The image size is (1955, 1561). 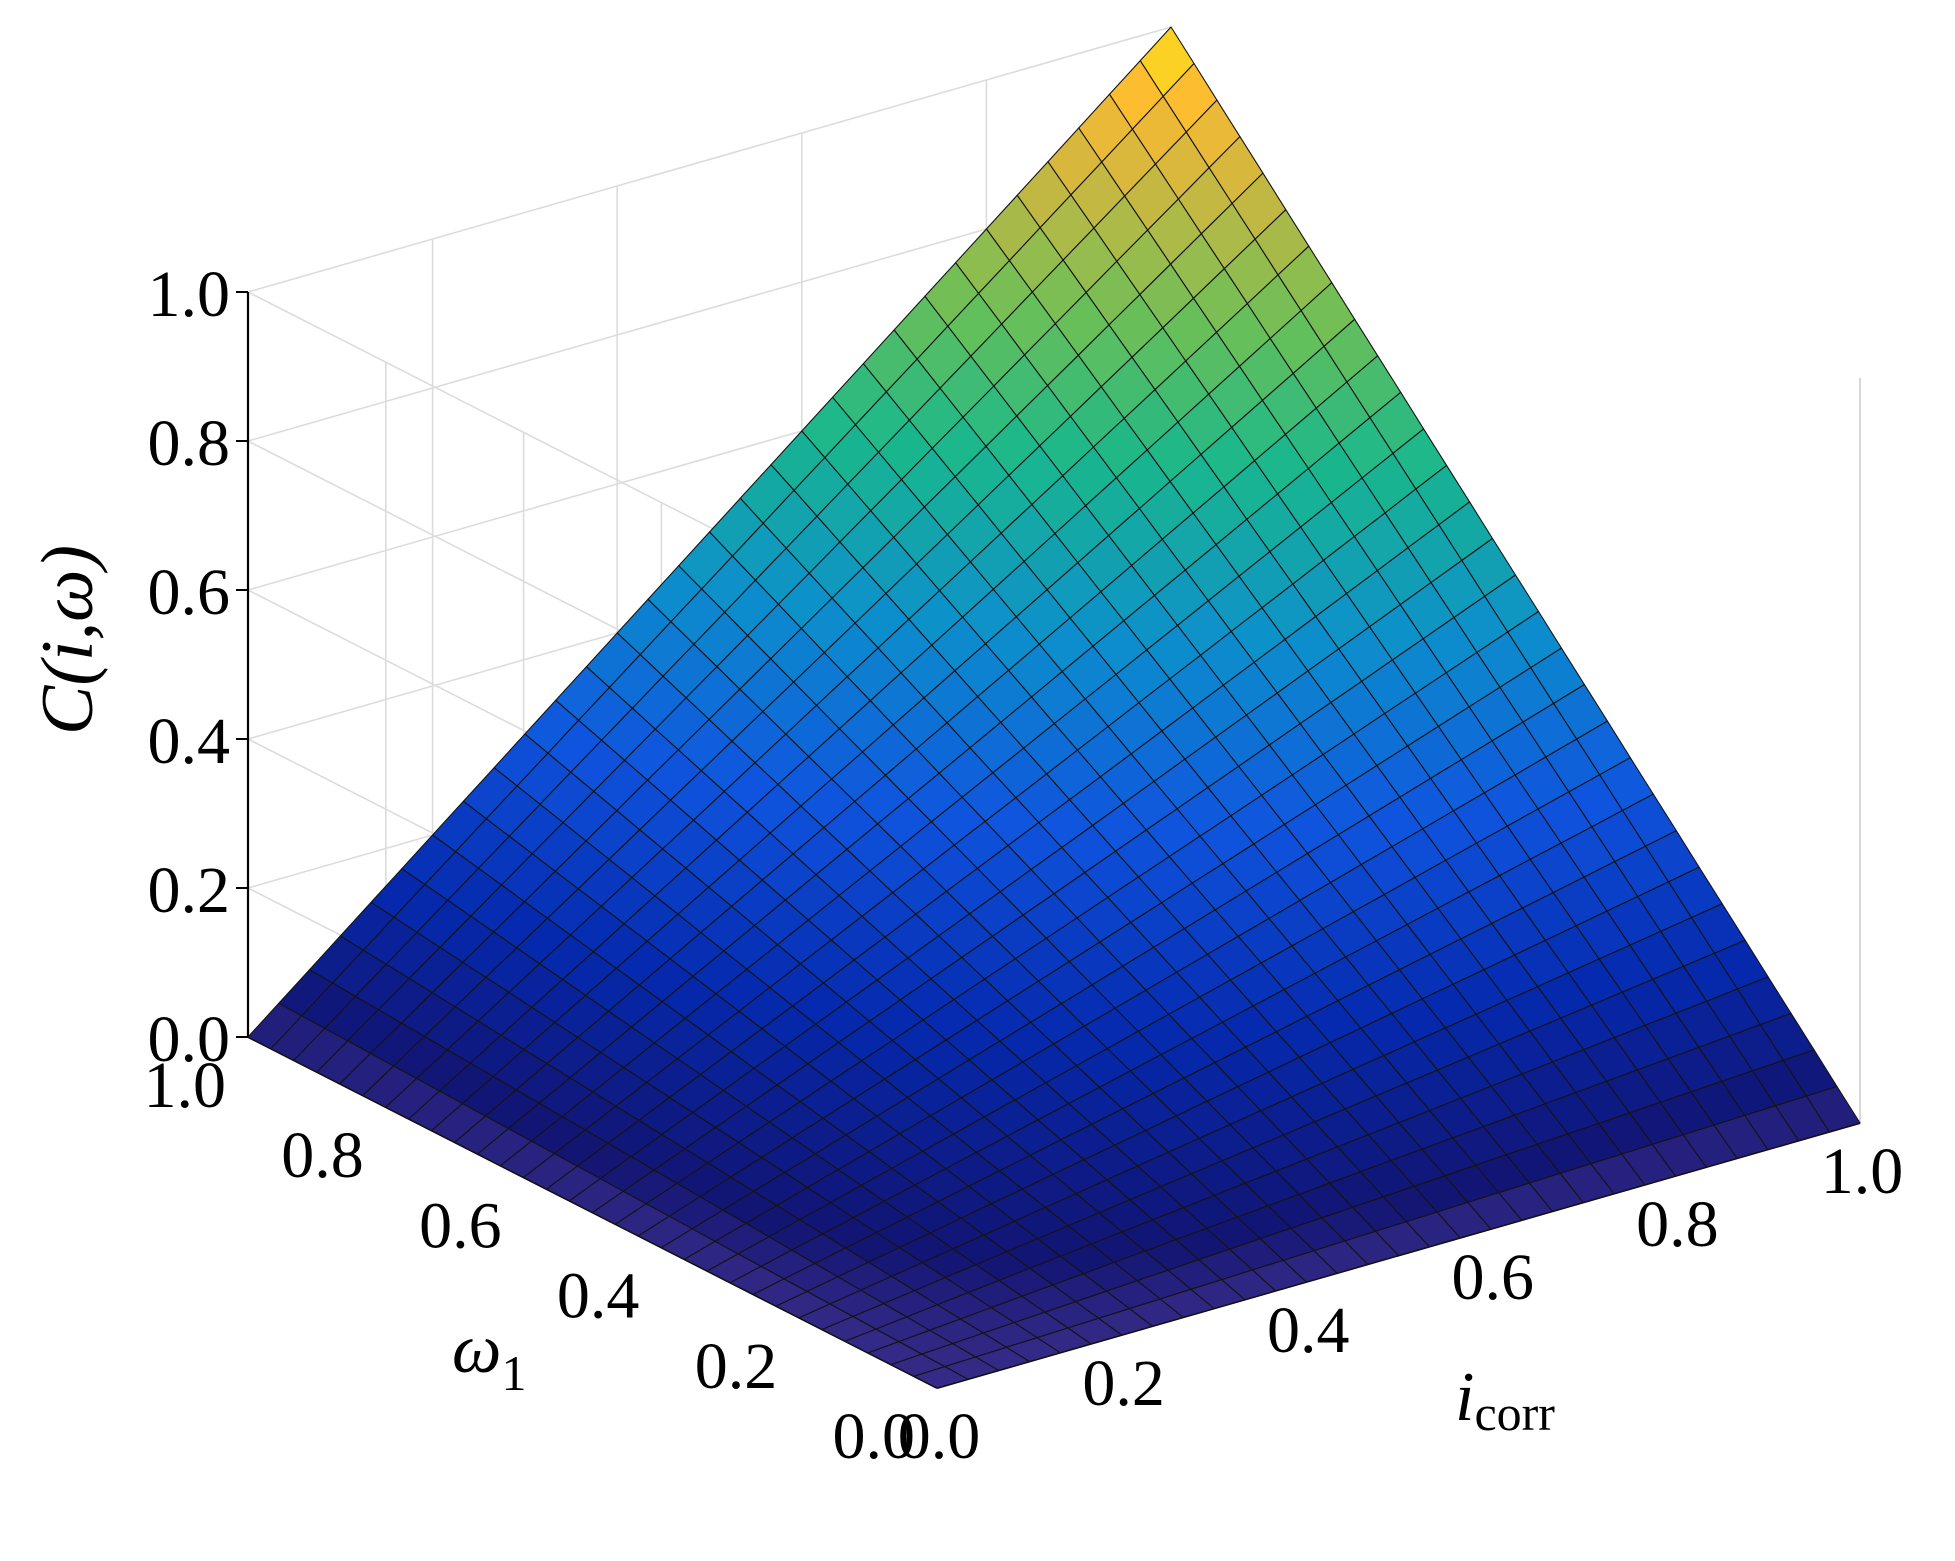 I want to click on z-tick-label: 0.2, so click(x=189, y=890).